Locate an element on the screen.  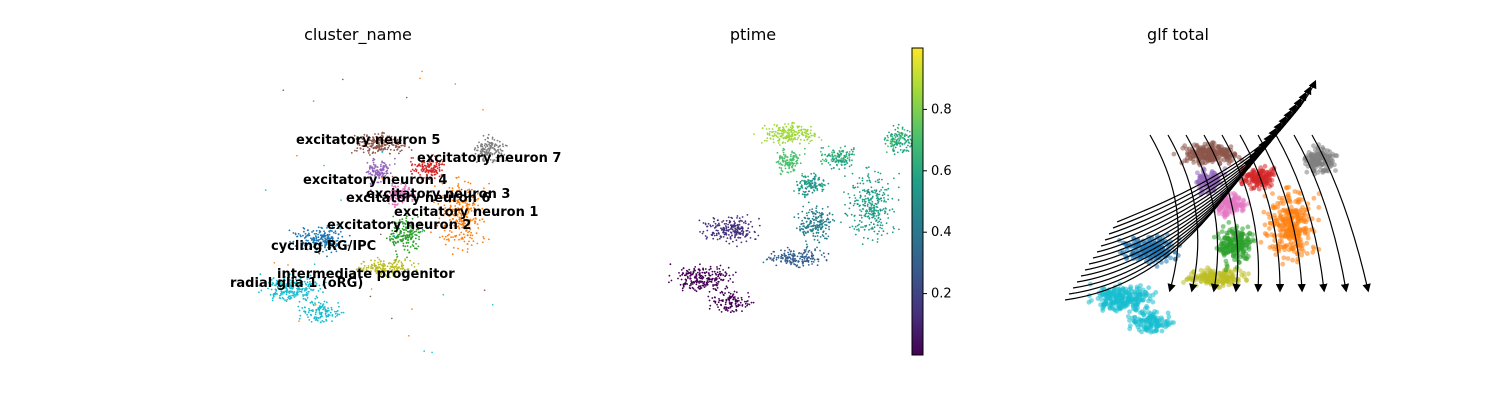
velocity-embedding-panel is located at coordinates (1217, 207).